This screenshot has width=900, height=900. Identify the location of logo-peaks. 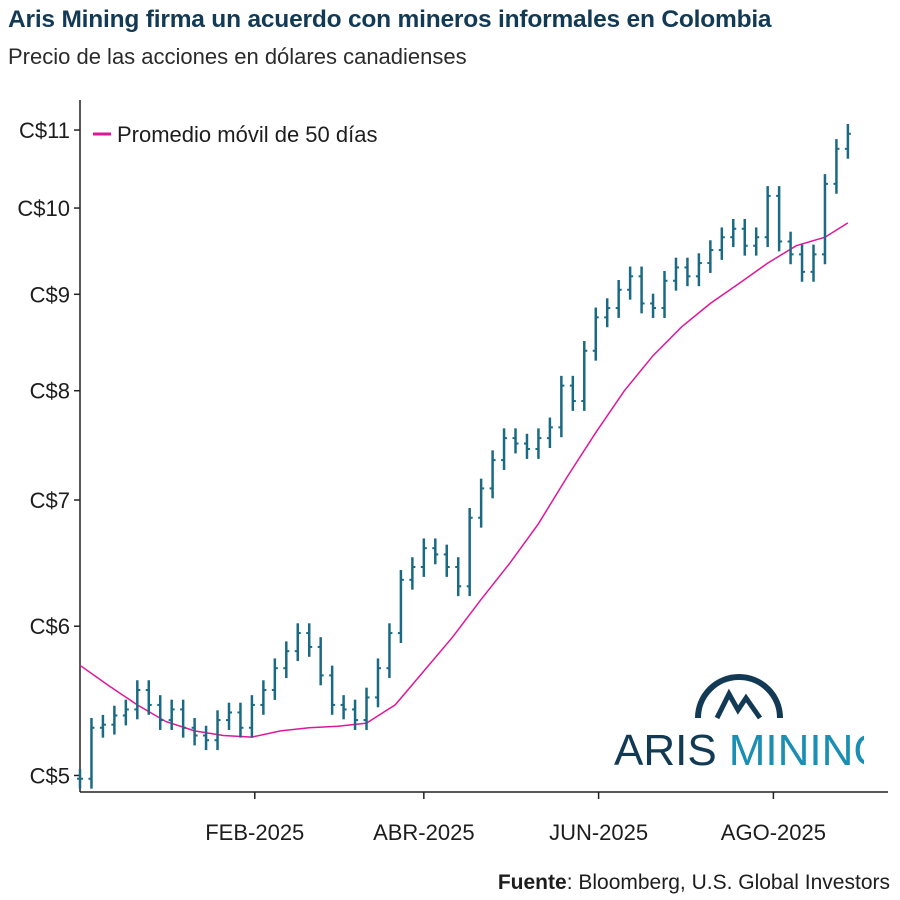
(738, 704).